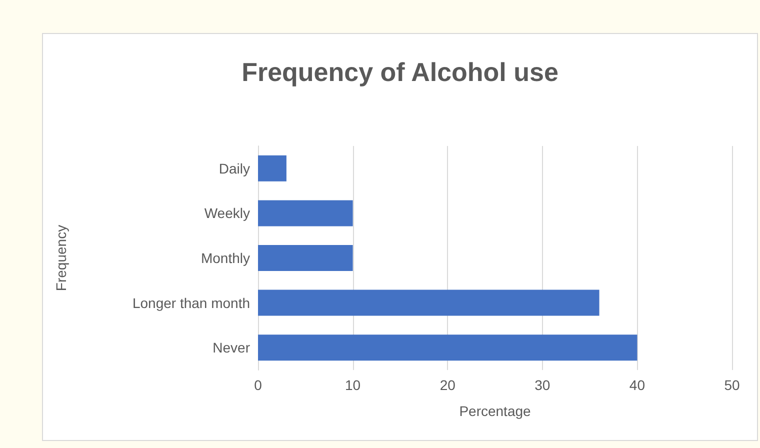 Image resolution: width=760 pixels, height=448 pixels. Describe the element at coordinates (234, 168) in the screenshot. I see `y-tick-label: Daily` at that location.